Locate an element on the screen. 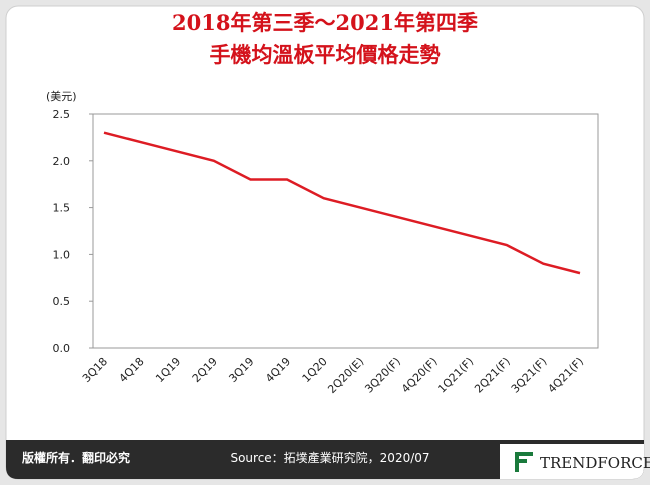 The width and height of the screenshot is (650, 485). chart-title: 手機均溫板平均價格走勢 is located at coordinates (325, 54).